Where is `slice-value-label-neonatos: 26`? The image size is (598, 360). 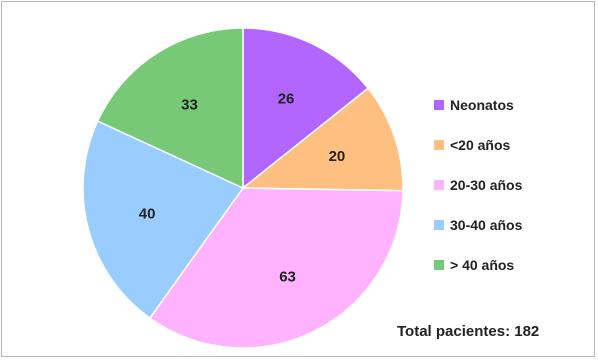 slice-value-label-neonatos: 26 is located at coordinates (286, 99).